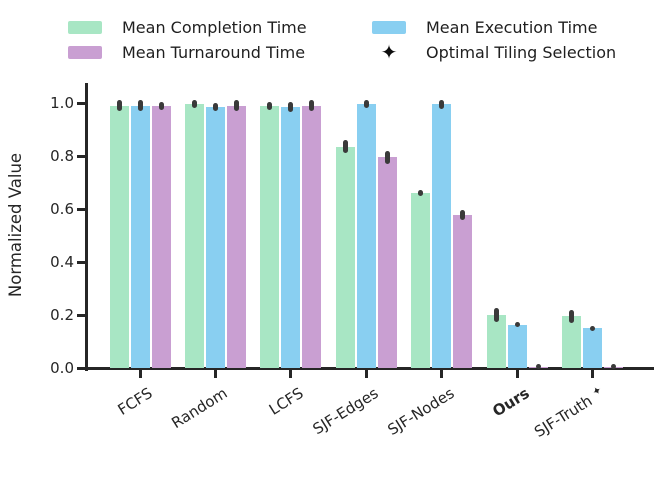  What do you see at coordinates (135, 401) in the screenshot?
I see `x-tick-label-fcfs: FCFS` at bounding box center [135, 401].